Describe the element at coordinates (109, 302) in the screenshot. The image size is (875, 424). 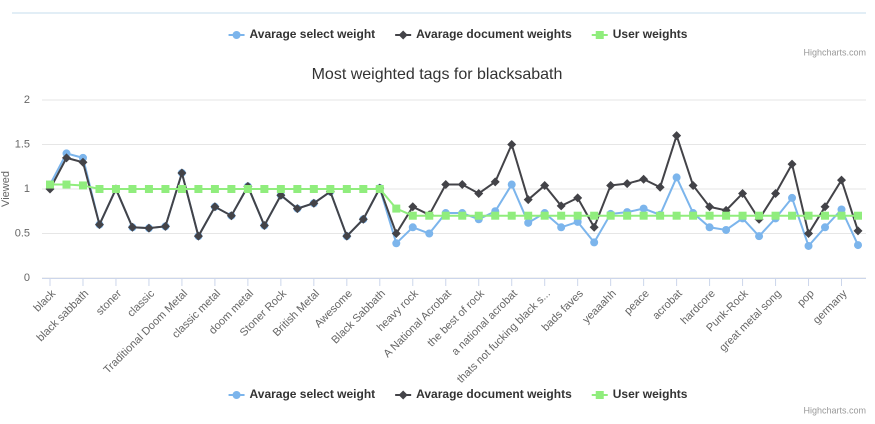
I see `x-tick-label: stoner` at that location.